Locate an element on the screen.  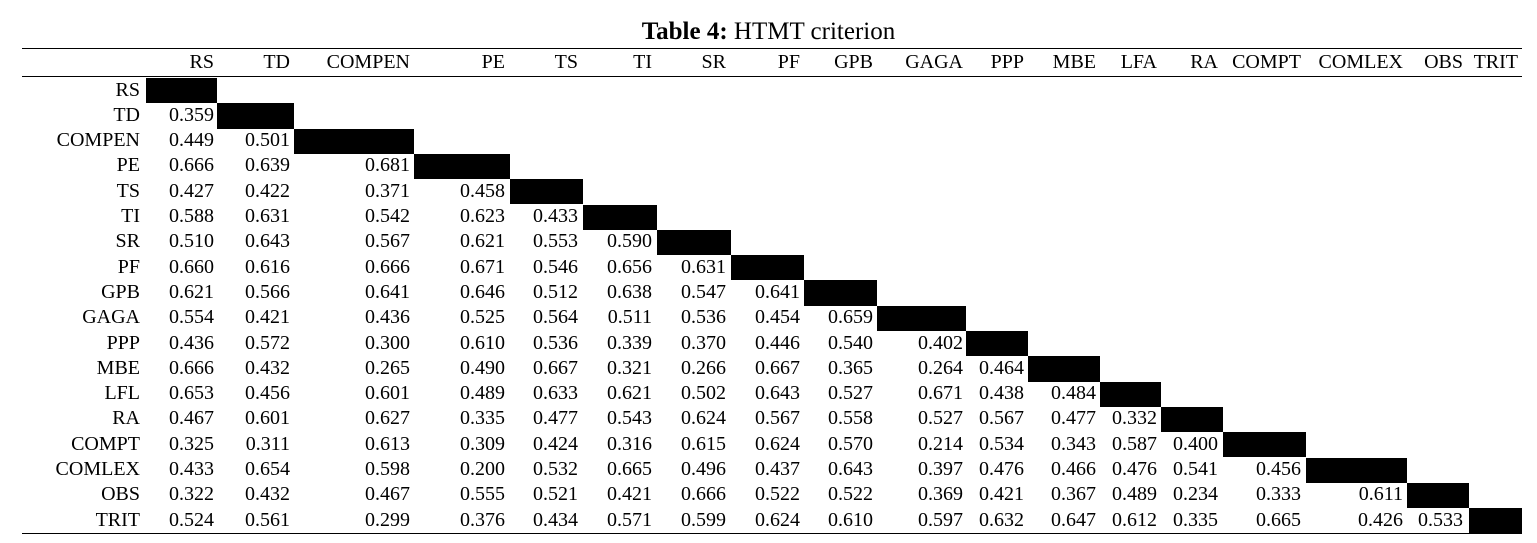
table-cell-value: 0.540 is located at coordinates (850, 342).